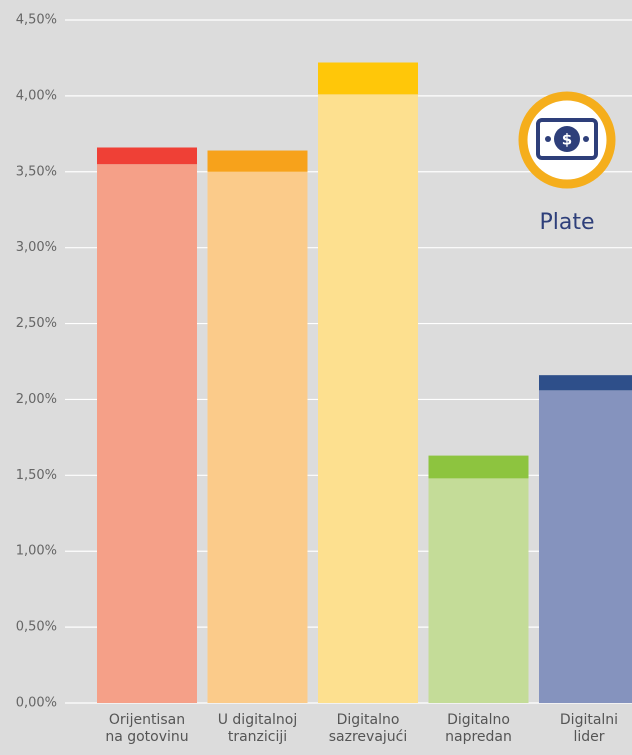  What do you see at coordinates (36, 247) in the screenshot?
I see `y-tick-label: 3,00%` at bounding box center [36, 247].